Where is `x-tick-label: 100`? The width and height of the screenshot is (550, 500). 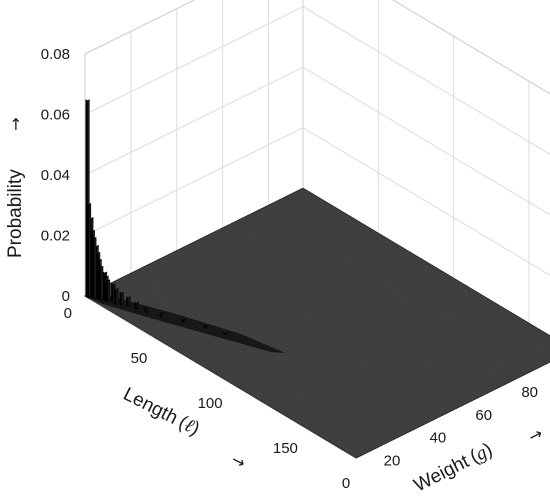 x-tick-label: 100 is located at coordinates (210, 403).